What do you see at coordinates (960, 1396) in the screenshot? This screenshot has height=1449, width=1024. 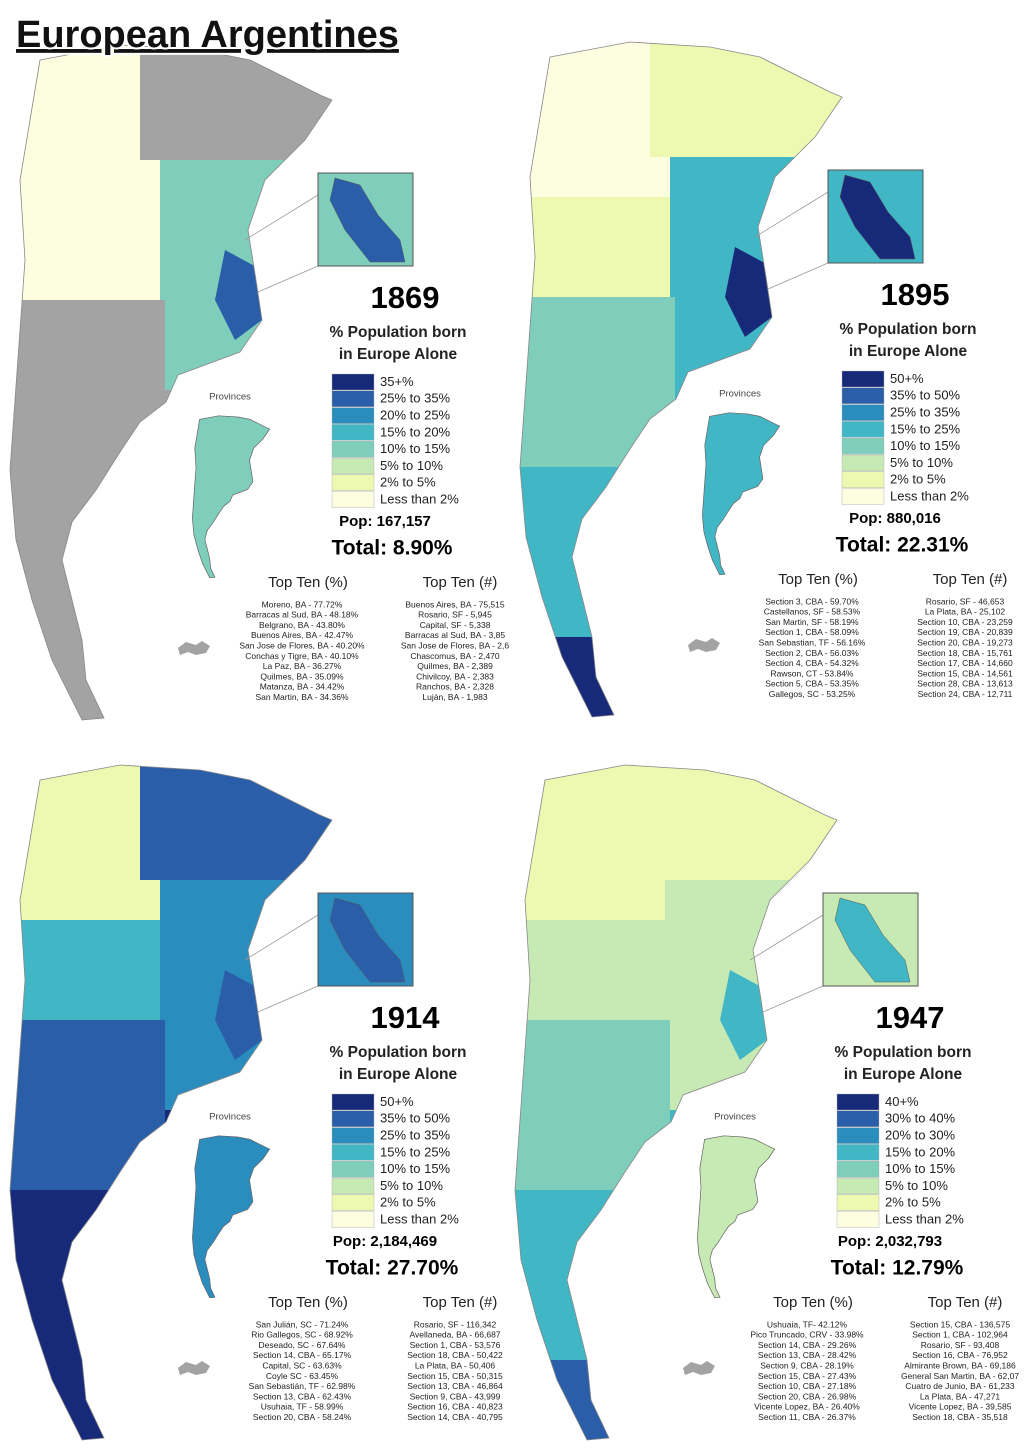 I see `top-num-item: La Plata, BA - 47,271` at bounding box center [960, 1396].